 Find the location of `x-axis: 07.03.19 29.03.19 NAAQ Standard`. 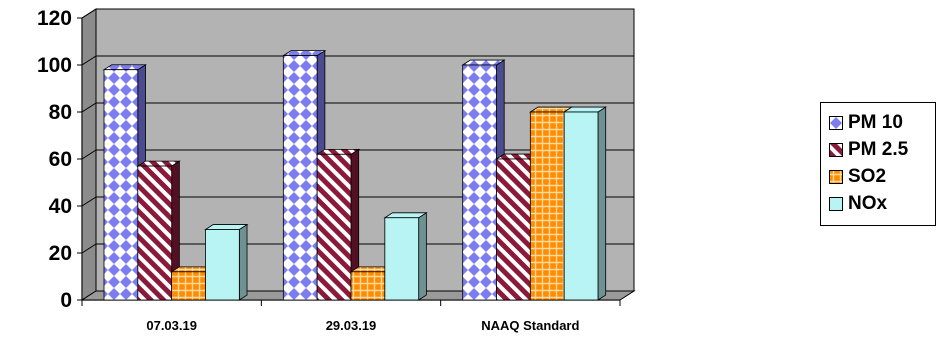

x-axis: 07.03.19 29.03.19 NAAQ Standard is located at coordinates (351, 316).